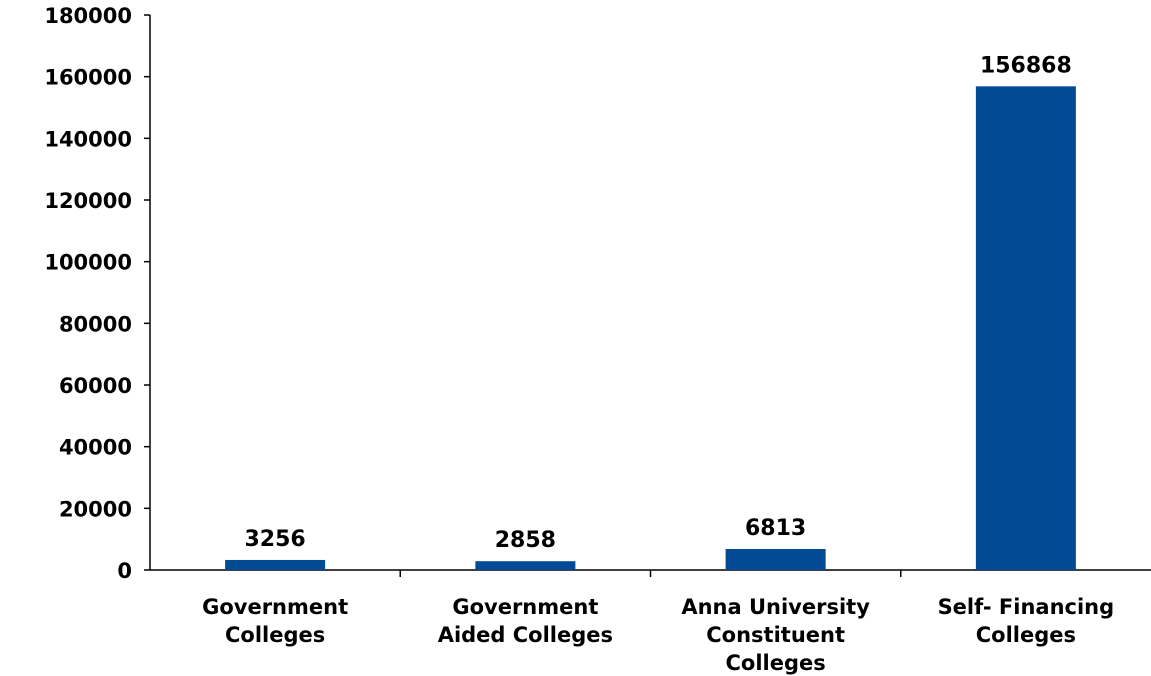  Describe the element at coordinates (275, 539) in the screenshot. I see `data-label: 3256` at that location.